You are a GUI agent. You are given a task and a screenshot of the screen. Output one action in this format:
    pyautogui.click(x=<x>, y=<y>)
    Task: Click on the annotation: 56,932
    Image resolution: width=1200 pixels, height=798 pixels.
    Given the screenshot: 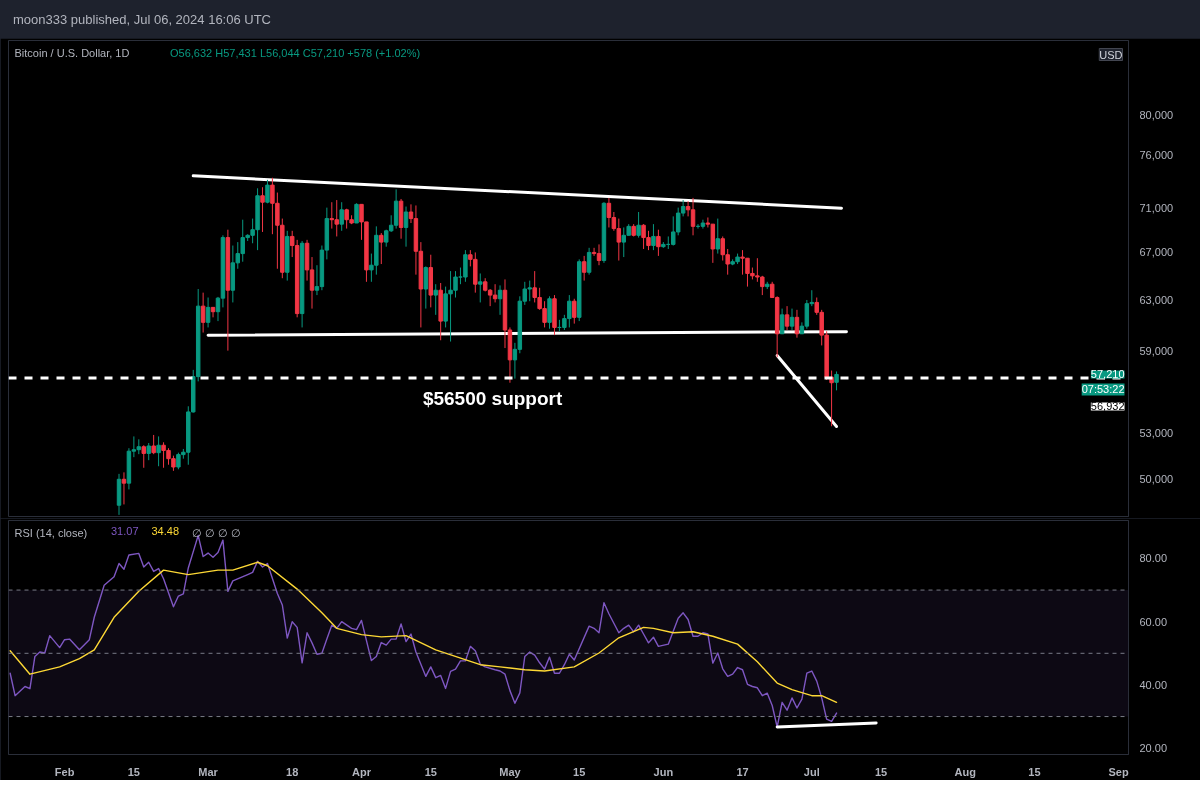 What is the action you would take?
    pyautogui.click(x=1107, y=406)
    